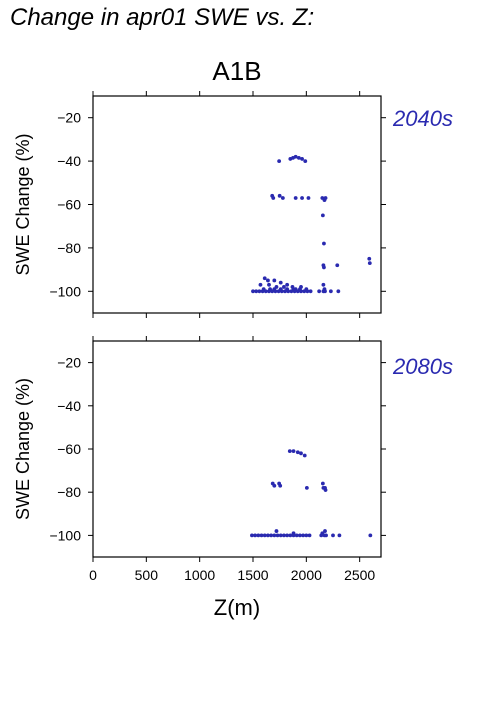  What do you see at coordinates (23, 449) in the screenshot?
I see `y-axis-label: SWE Change (%)` at bounding box center [23, 449].